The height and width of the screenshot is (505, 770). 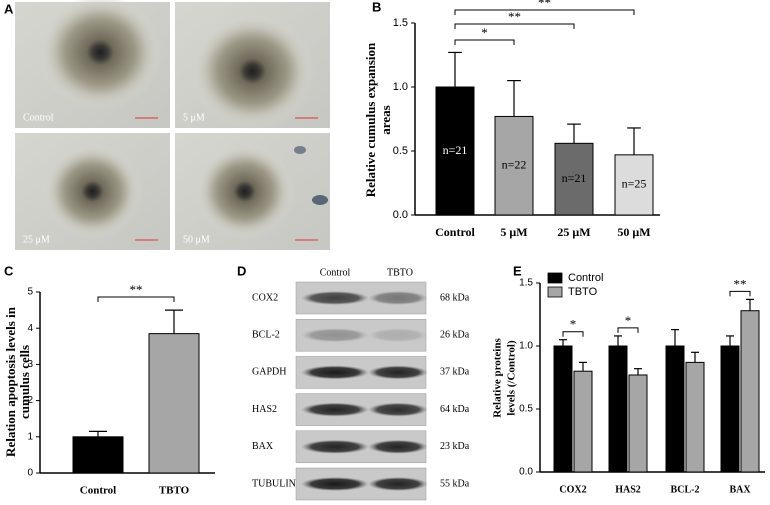 I want to click on y-tick-label: 2, so click(x=30, y=400).